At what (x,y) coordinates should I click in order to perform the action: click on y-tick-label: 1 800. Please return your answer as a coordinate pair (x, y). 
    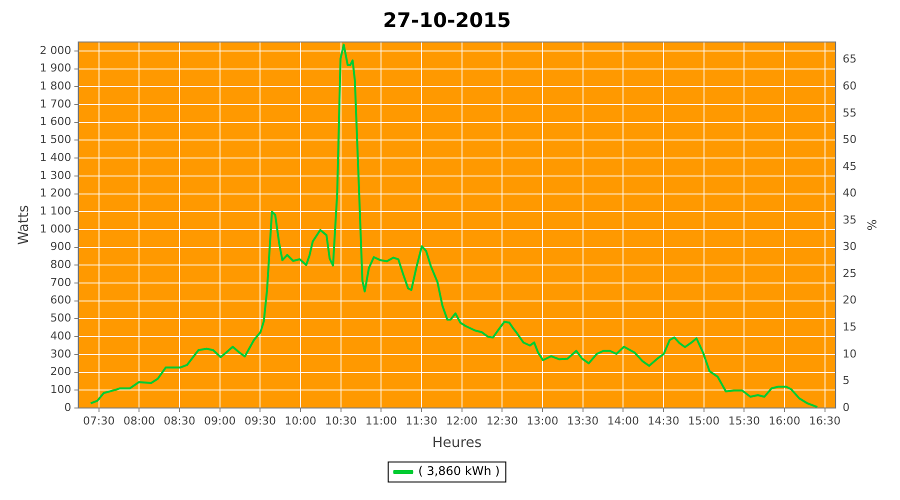
    Looking at the image, I should click on (56, 85).